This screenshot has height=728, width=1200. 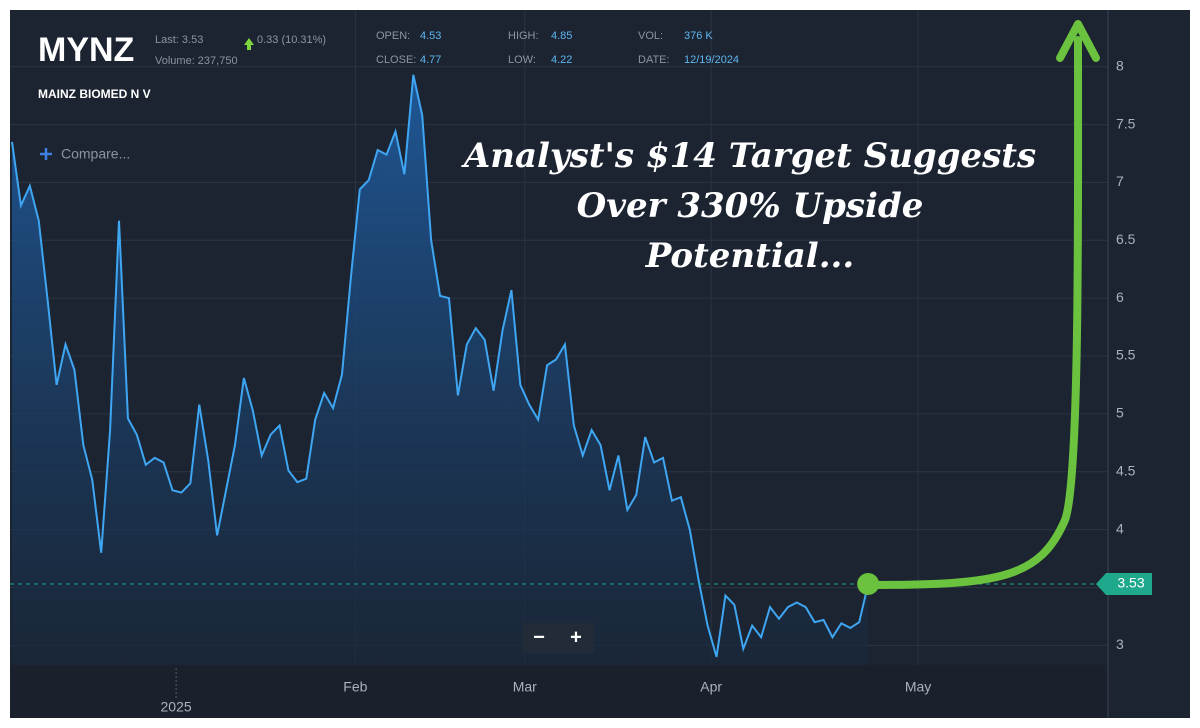 What do you see at coordinates (1126, 470) in the screenshot?
I see `y-tick-label: 4.5` at bounding box center [1126, 470].